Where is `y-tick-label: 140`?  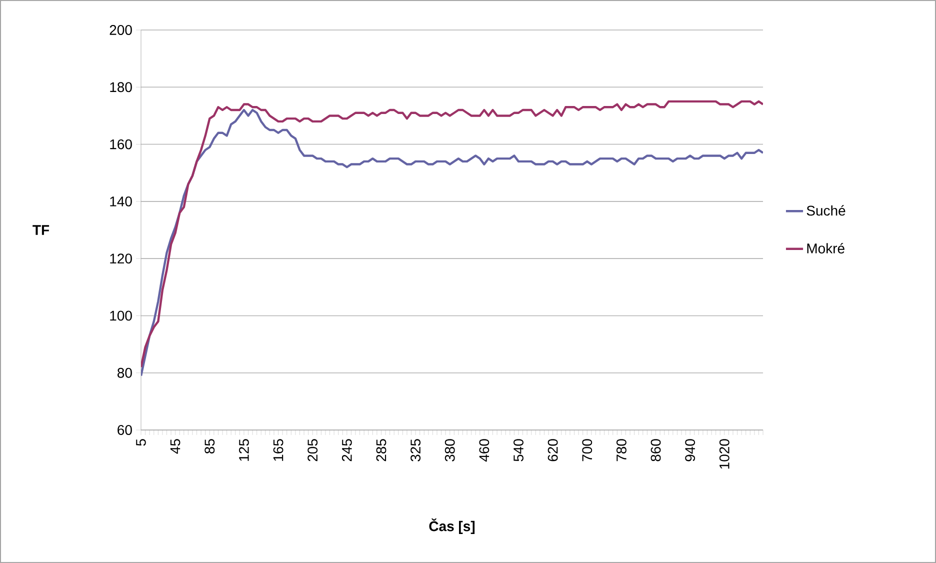
y-tick-label: 140 is located at coordinates (121, 201).